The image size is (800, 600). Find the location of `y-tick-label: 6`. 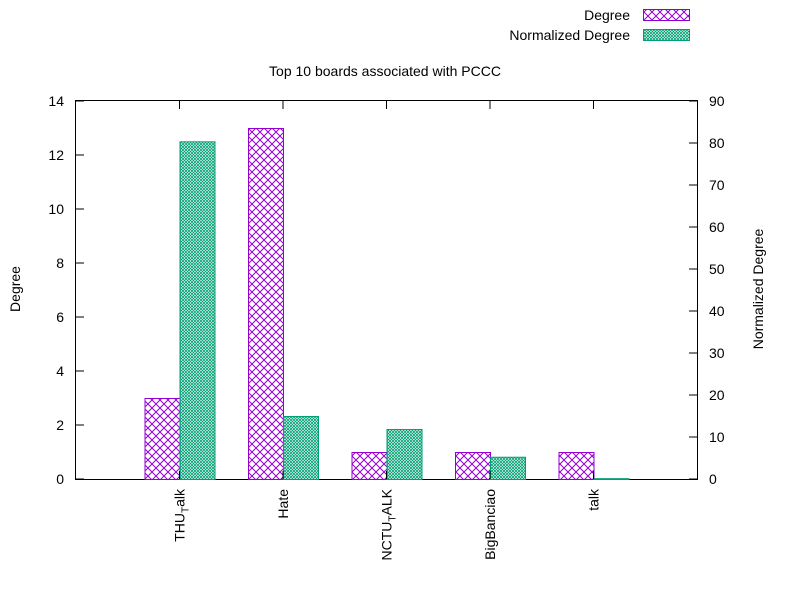

y-tick-label: 6 is located at coordinates (60, 317).